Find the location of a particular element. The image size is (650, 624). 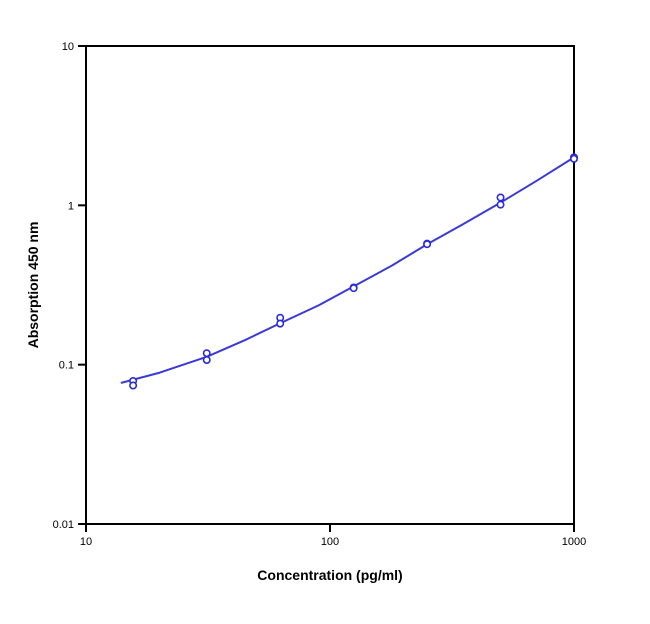

y-tick-label: 0.1 is located at coordinates (66, 366).